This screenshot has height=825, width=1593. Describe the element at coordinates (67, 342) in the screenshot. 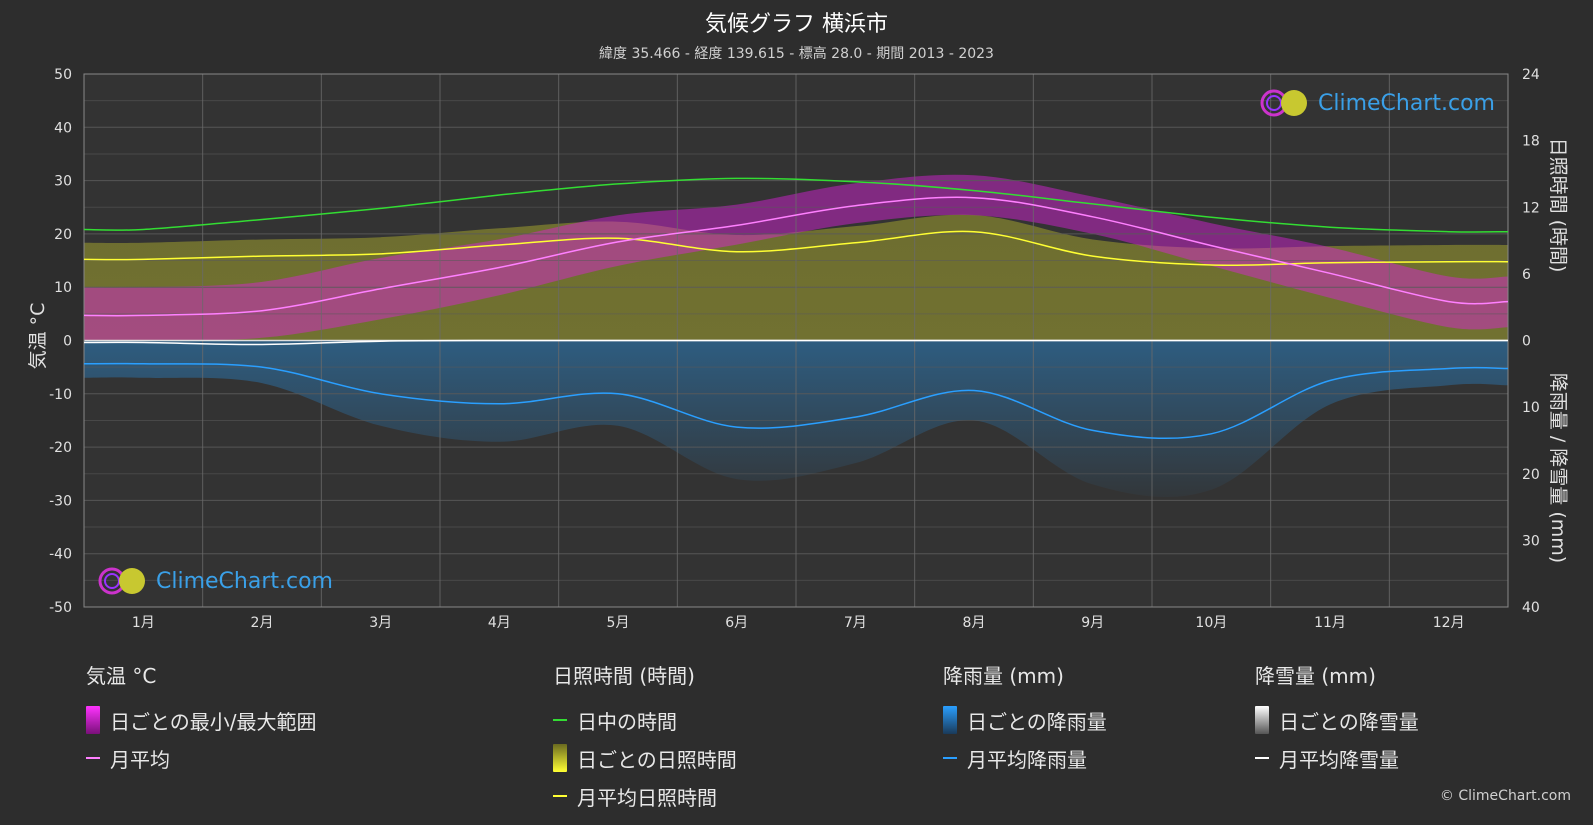

I see `y-left-tick-label: 0` at that location.